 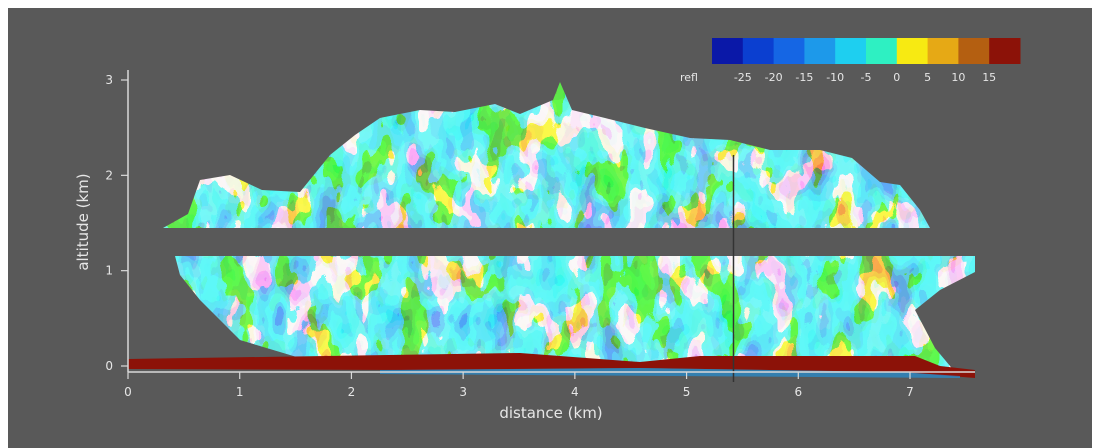 What do you see at coordinates (109, 271) in the screenshot?
I see `y-tick-label: 1` at bounding box center [109, 271].